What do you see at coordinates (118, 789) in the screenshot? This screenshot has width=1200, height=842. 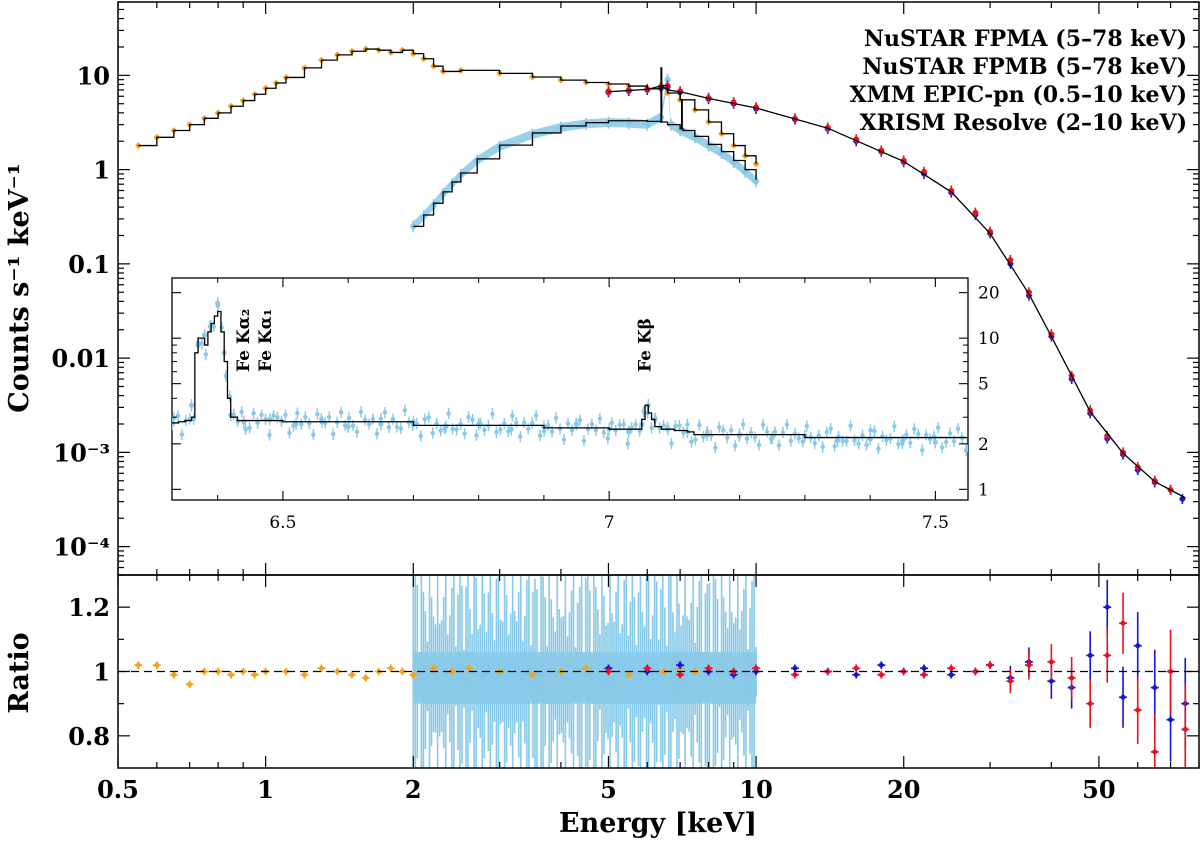 I see `x-tick-label: 0.5` at bounding box center [118, 789].